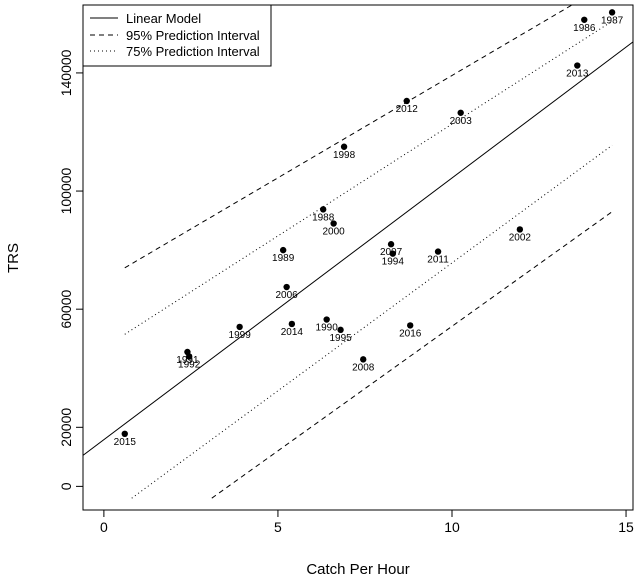  Describe the element at coordinates (286, 287) in the screenshot. I see `point-2006` at that location.